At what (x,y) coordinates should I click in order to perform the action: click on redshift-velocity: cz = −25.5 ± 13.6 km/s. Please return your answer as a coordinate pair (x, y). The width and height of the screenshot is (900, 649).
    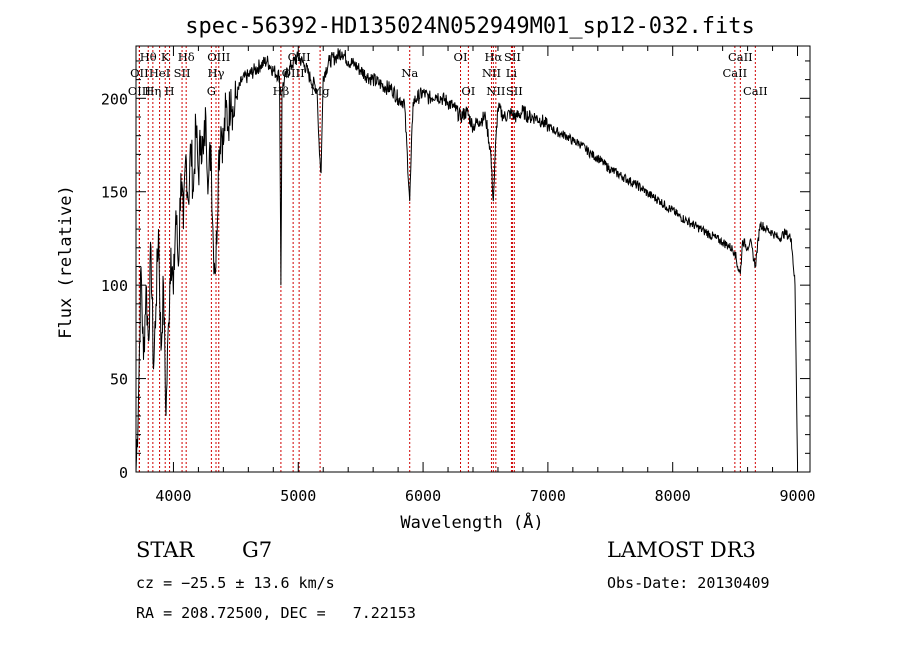
    Looking at the image, I should click on (235, 583).